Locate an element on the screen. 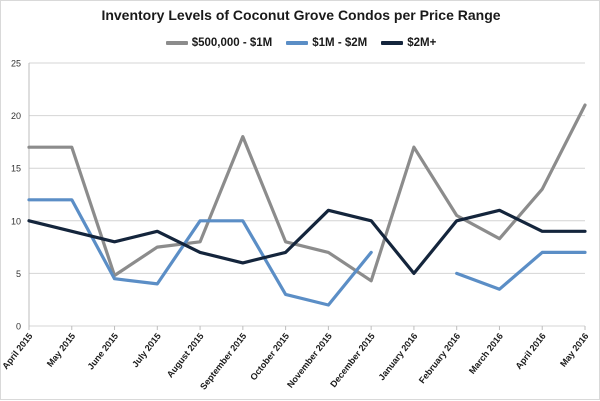 This screenshot has width=600, height=401. legend-label-2m-plus: $2M+ is located at coordinates (422, 43).